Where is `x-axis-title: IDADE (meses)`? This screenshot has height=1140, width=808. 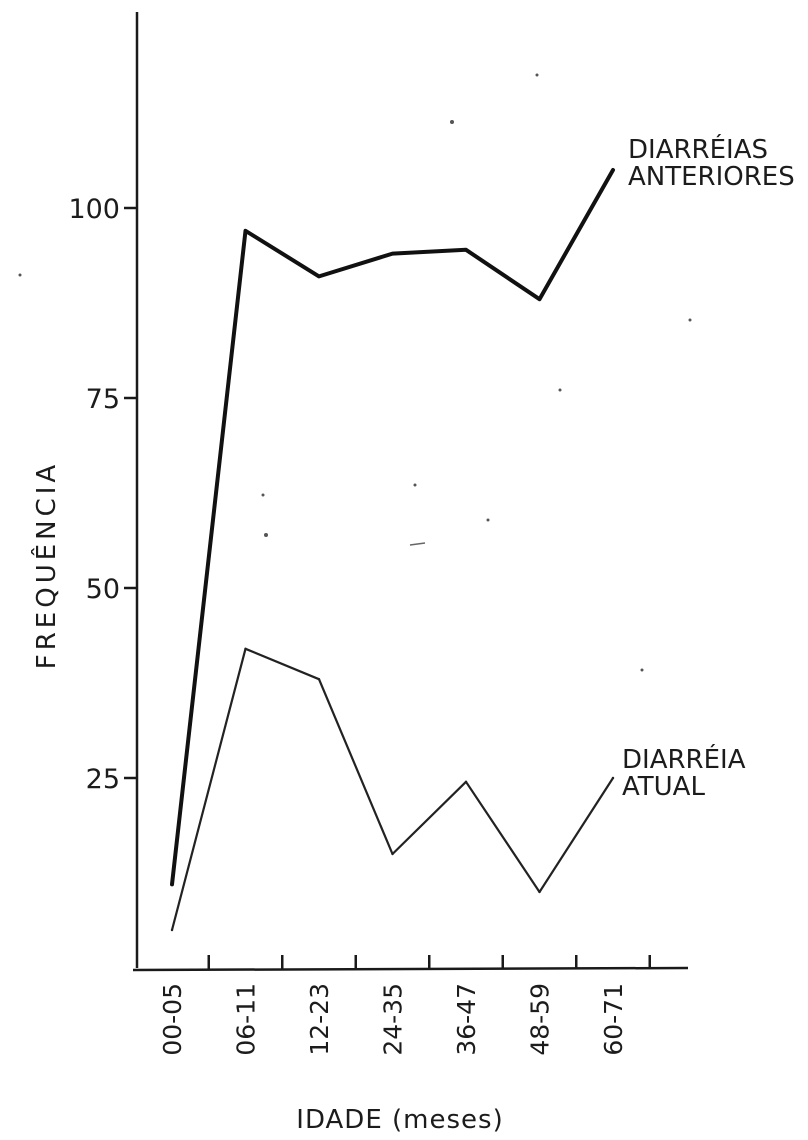 x-axis-title: IDADE (meses) is located at coordinates (399, 1120).